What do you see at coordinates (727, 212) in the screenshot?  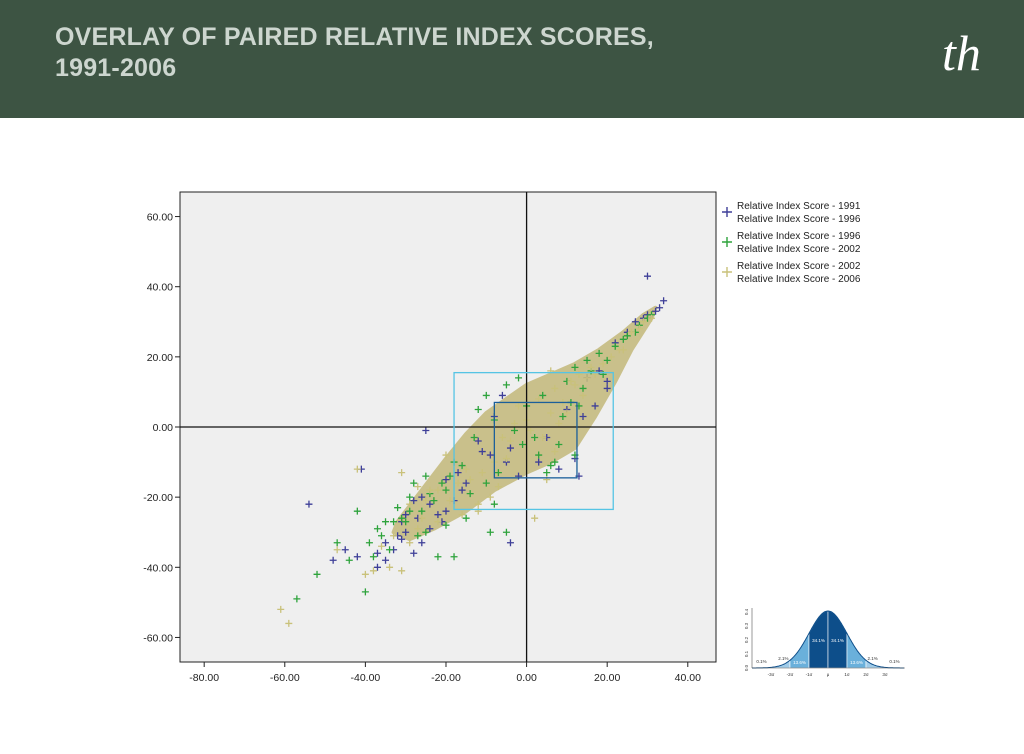 I see `legend-marker` at bounding box center [727, 212].